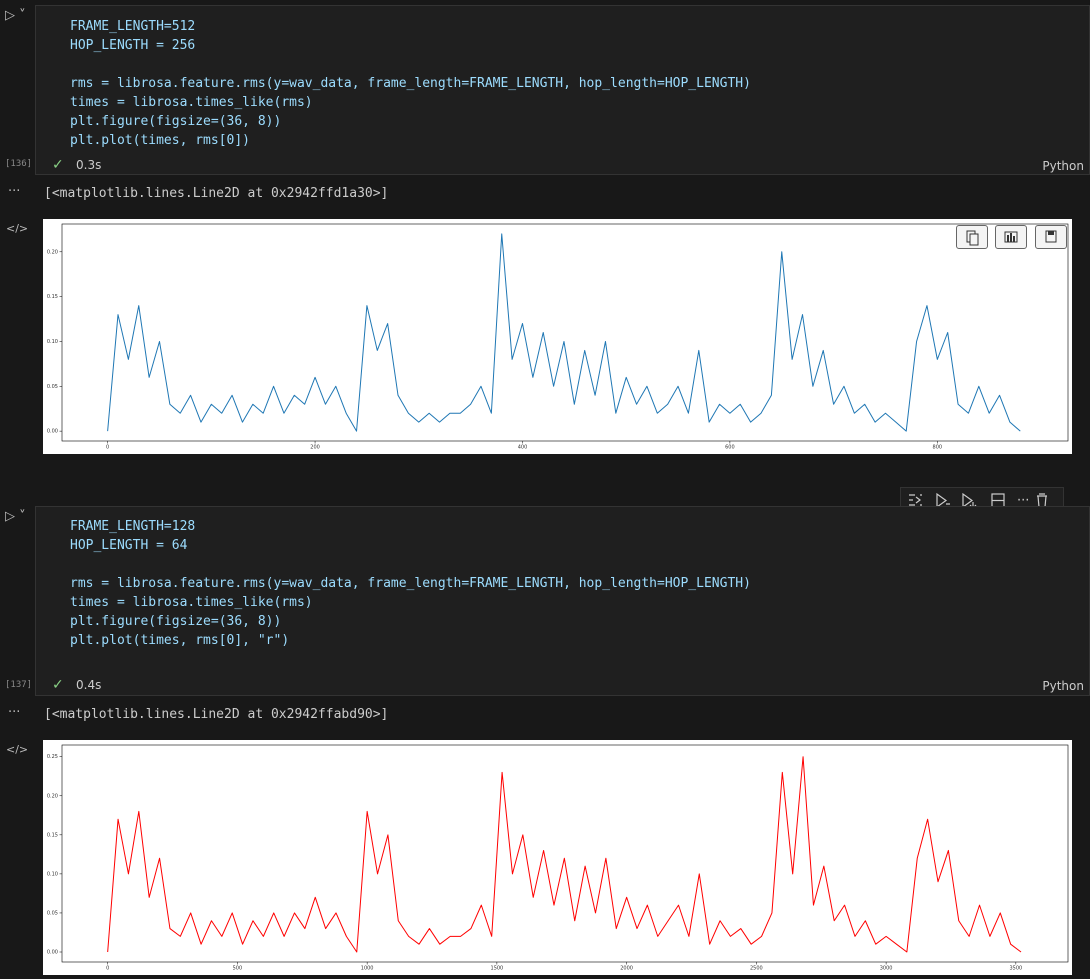  Describe the element at coordinates (1015, 969) in the screenshot. I see `x-tick-label: 3500` at that location.